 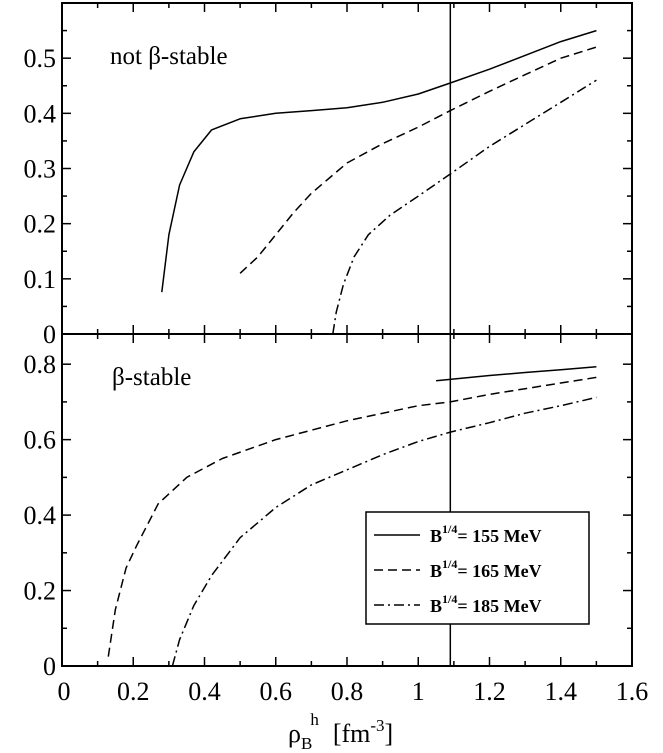 I want to click on top-y-tick-label: 0, so click(x=49, y=334).